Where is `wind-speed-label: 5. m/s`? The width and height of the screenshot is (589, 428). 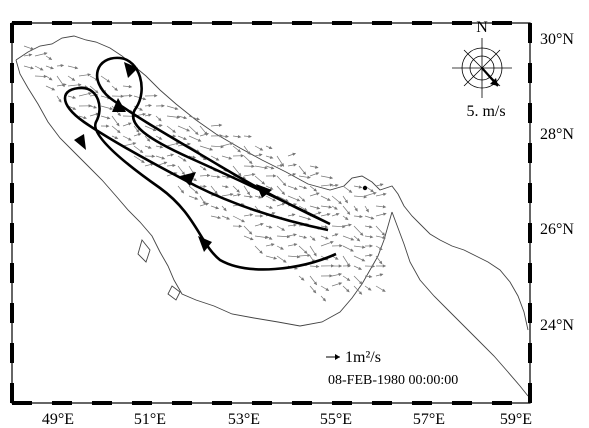 wind-speed-label: 5. m/s is located at coordinates (485, 111).